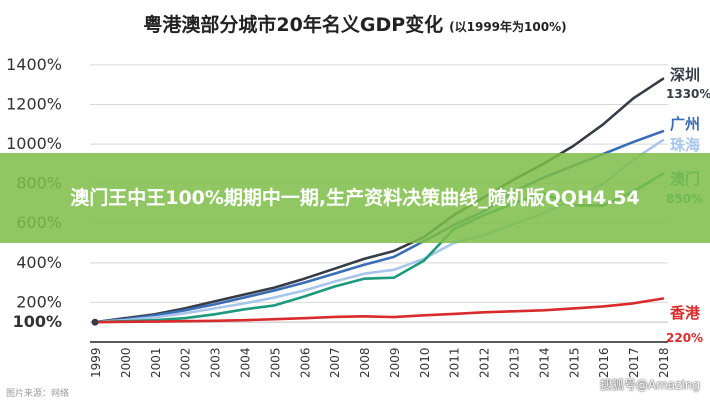  Describe the element at coordinates (95, 322) in the screenshot. I see `start-point` at that location.